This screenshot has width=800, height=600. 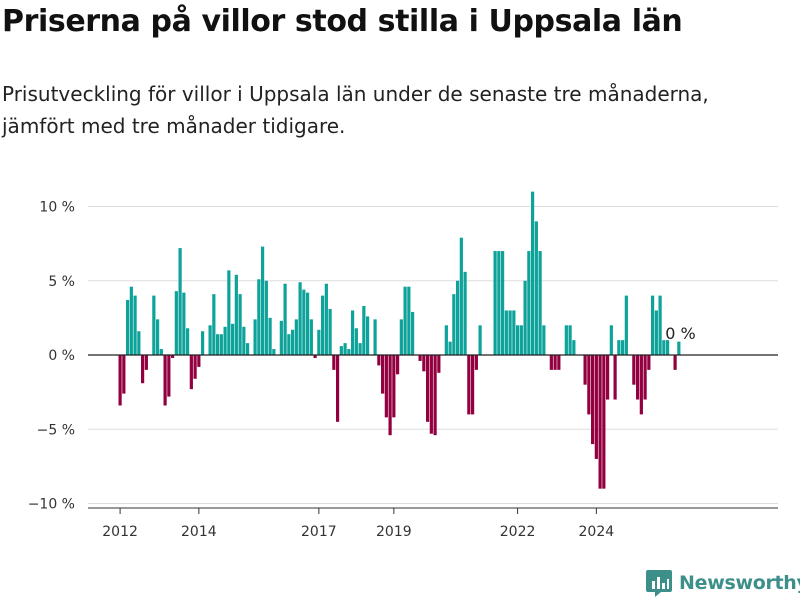 What do you see at coordinates (518, 532) in the screenshot?
I see `x-tick-label: 2022` at bounding box center [518, 532].